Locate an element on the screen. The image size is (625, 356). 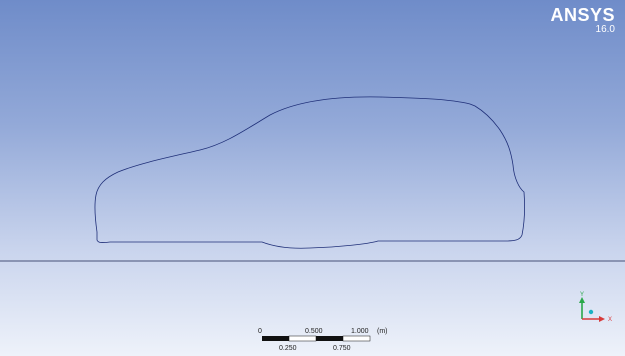
triad-origin-icon is located at coordinates (591, 312).